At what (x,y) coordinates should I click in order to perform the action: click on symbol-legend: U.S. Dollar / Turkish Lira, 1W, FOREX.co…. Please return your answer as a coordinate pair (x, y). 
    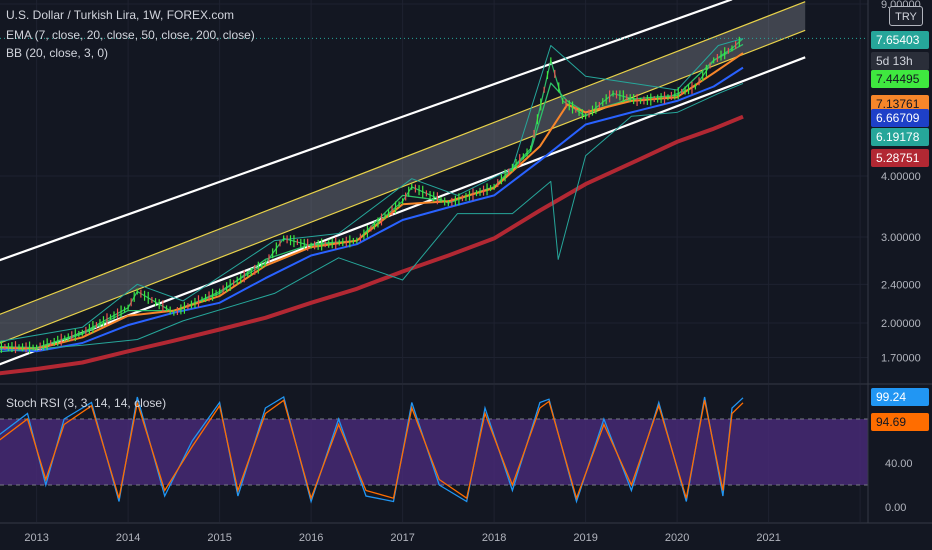
    Looking at the image, I should click on (120, 15).